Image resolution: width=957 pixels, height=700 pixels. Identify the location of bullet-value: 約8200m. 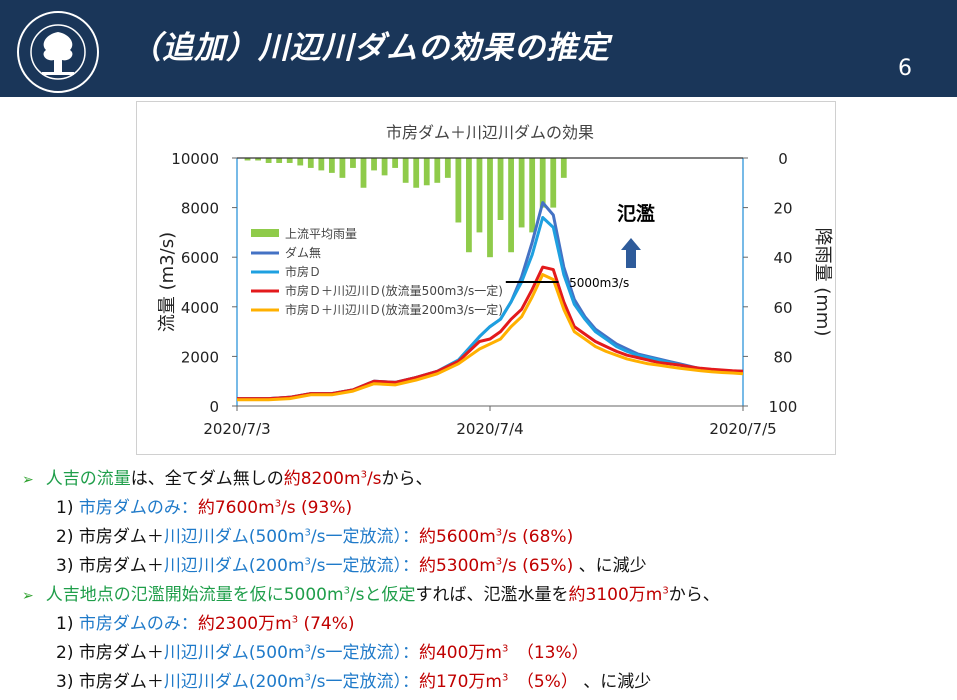
(322, 479).